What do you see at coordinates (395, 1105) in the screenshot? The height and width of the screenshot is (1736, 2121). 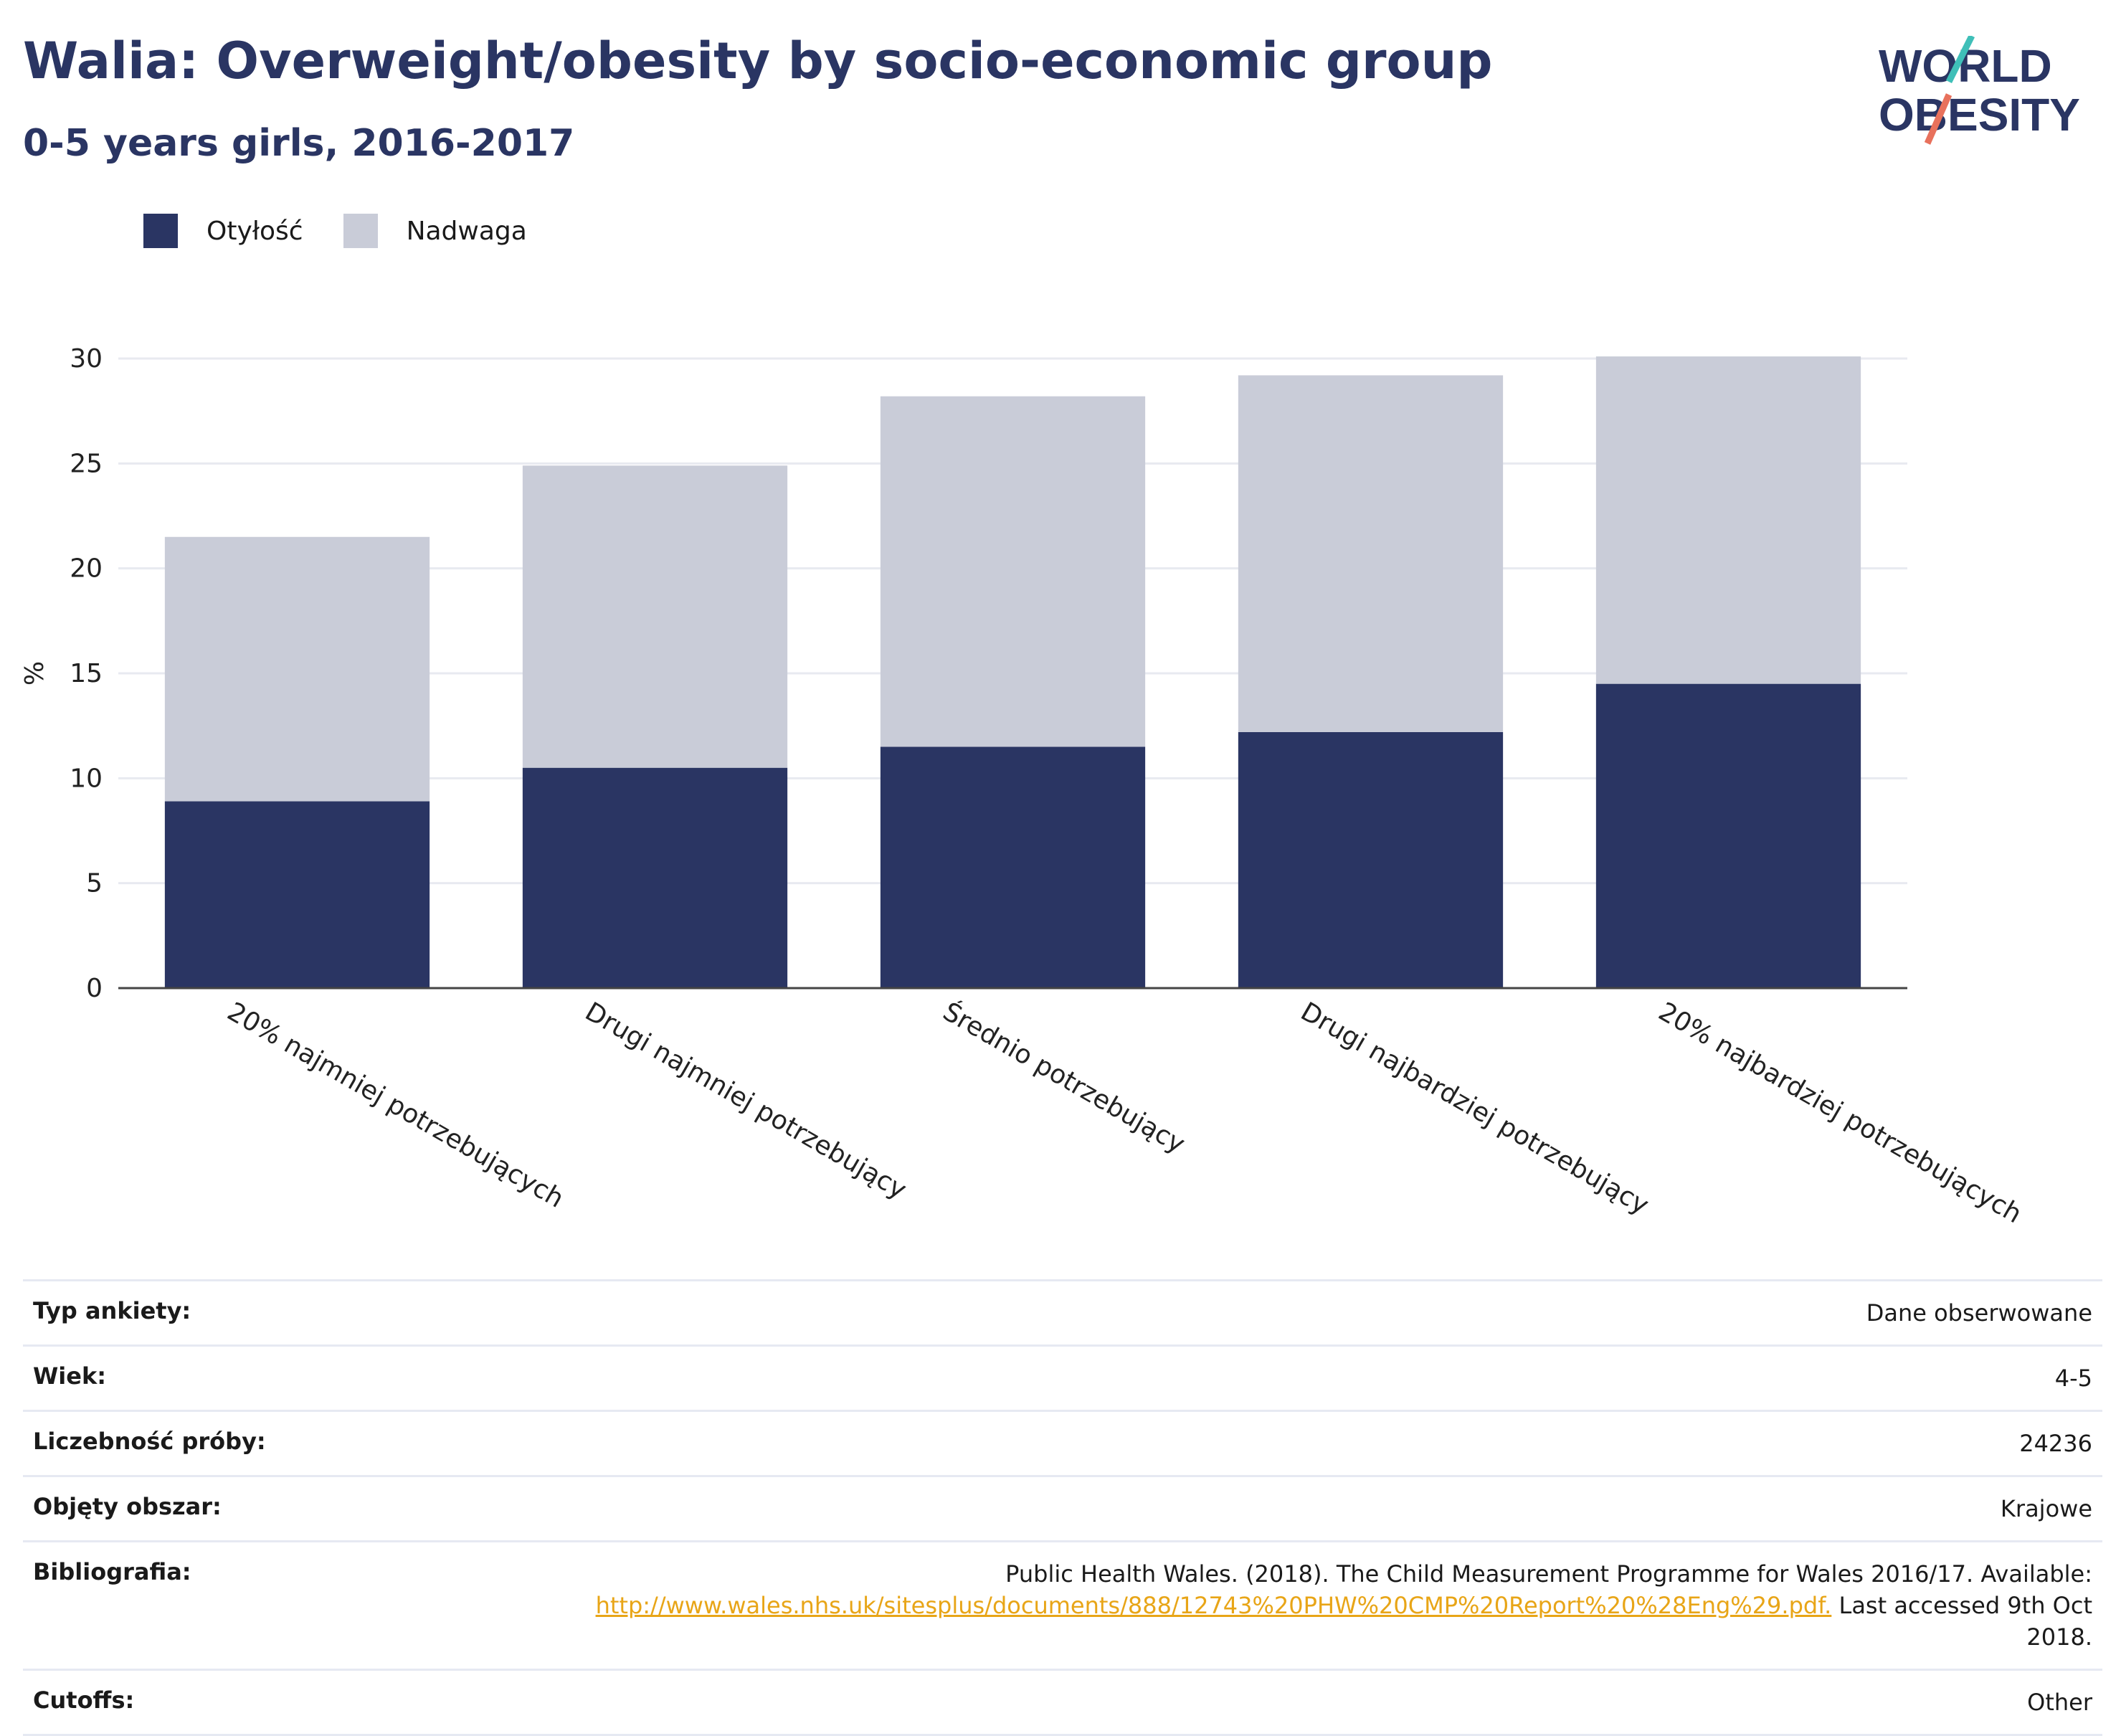 I see `x-tick-label: 20% najmniej potrzebujących` at bounding box center [395, 1105].